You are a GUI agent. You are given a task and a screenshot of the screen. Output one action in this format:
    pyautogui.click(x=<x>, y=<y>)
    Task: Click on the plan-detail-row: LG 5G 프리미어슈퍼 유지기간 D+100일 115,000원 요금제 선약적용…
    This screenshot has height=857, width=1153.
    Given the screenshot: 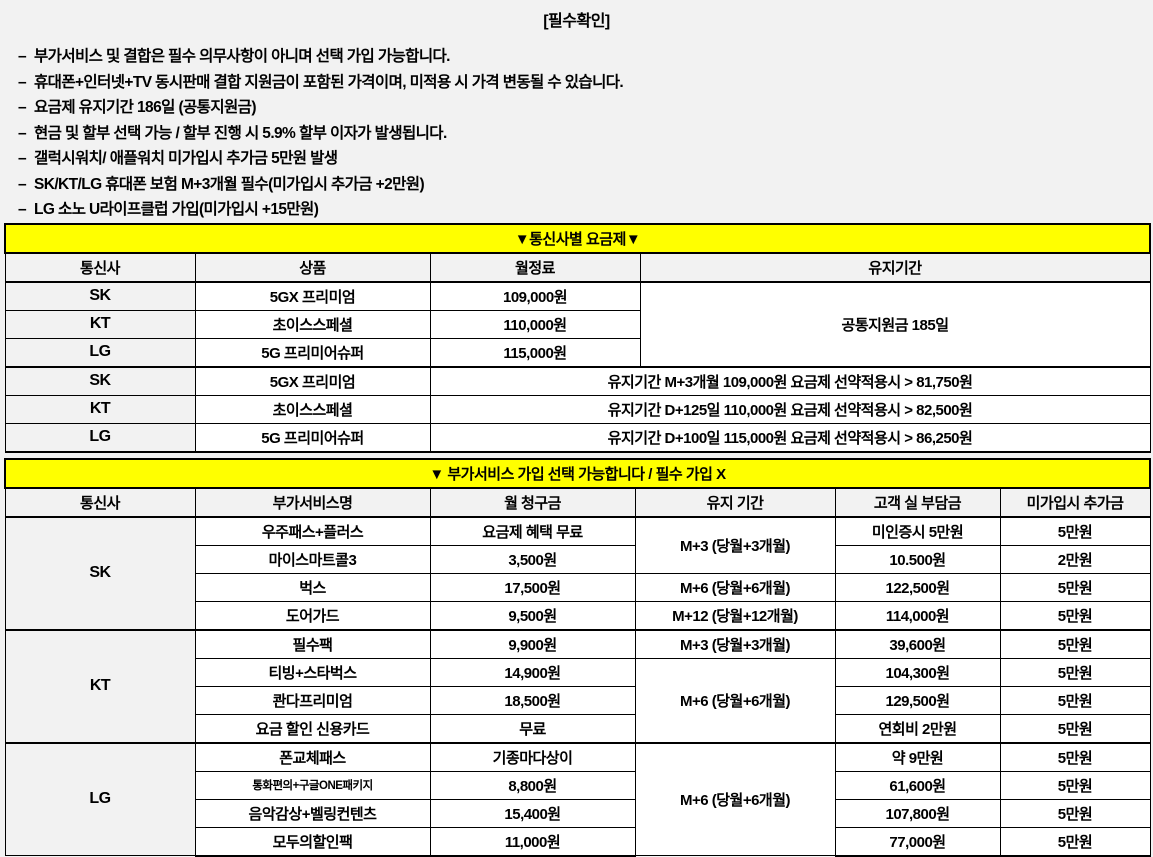 What is the action you would take?
    pyautogui.click(x=577, y=437)
    